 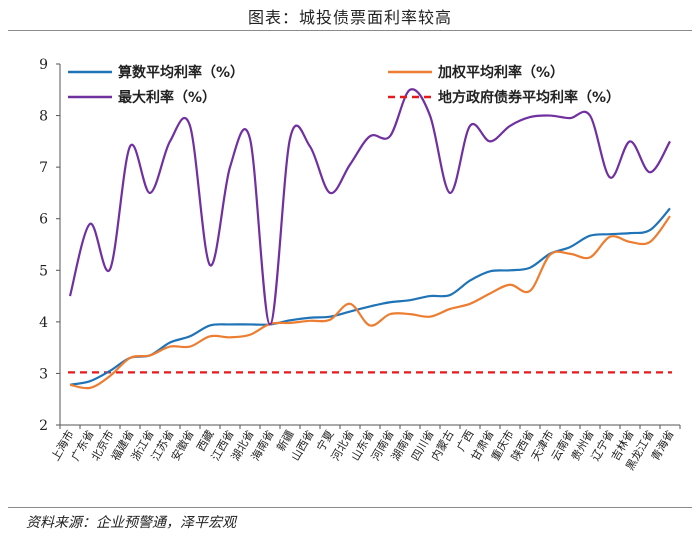 I want to click on legend-label: 算数平均利率（%）, so click(x=181, y=72).